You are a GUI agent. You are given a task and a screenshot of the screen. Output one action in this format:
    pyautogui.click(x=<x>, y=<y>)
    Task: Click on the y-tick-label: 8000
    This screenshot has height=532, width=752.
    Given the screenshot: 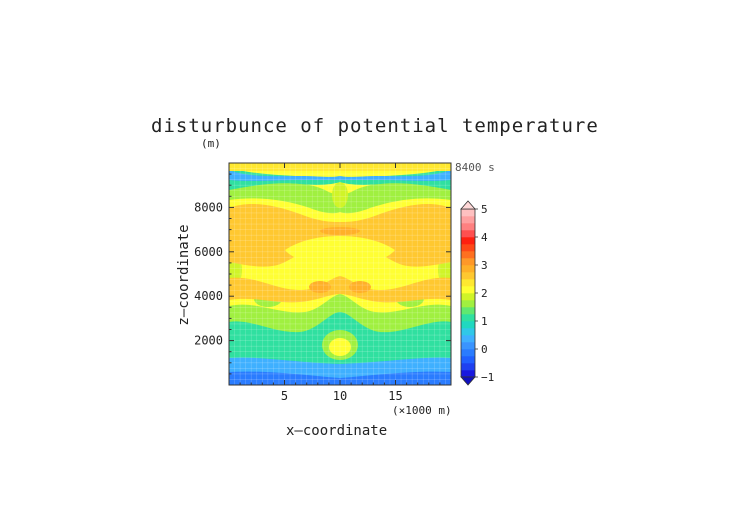 What is the action you would take?
    pyautogui.click(x=208, y=207)
    